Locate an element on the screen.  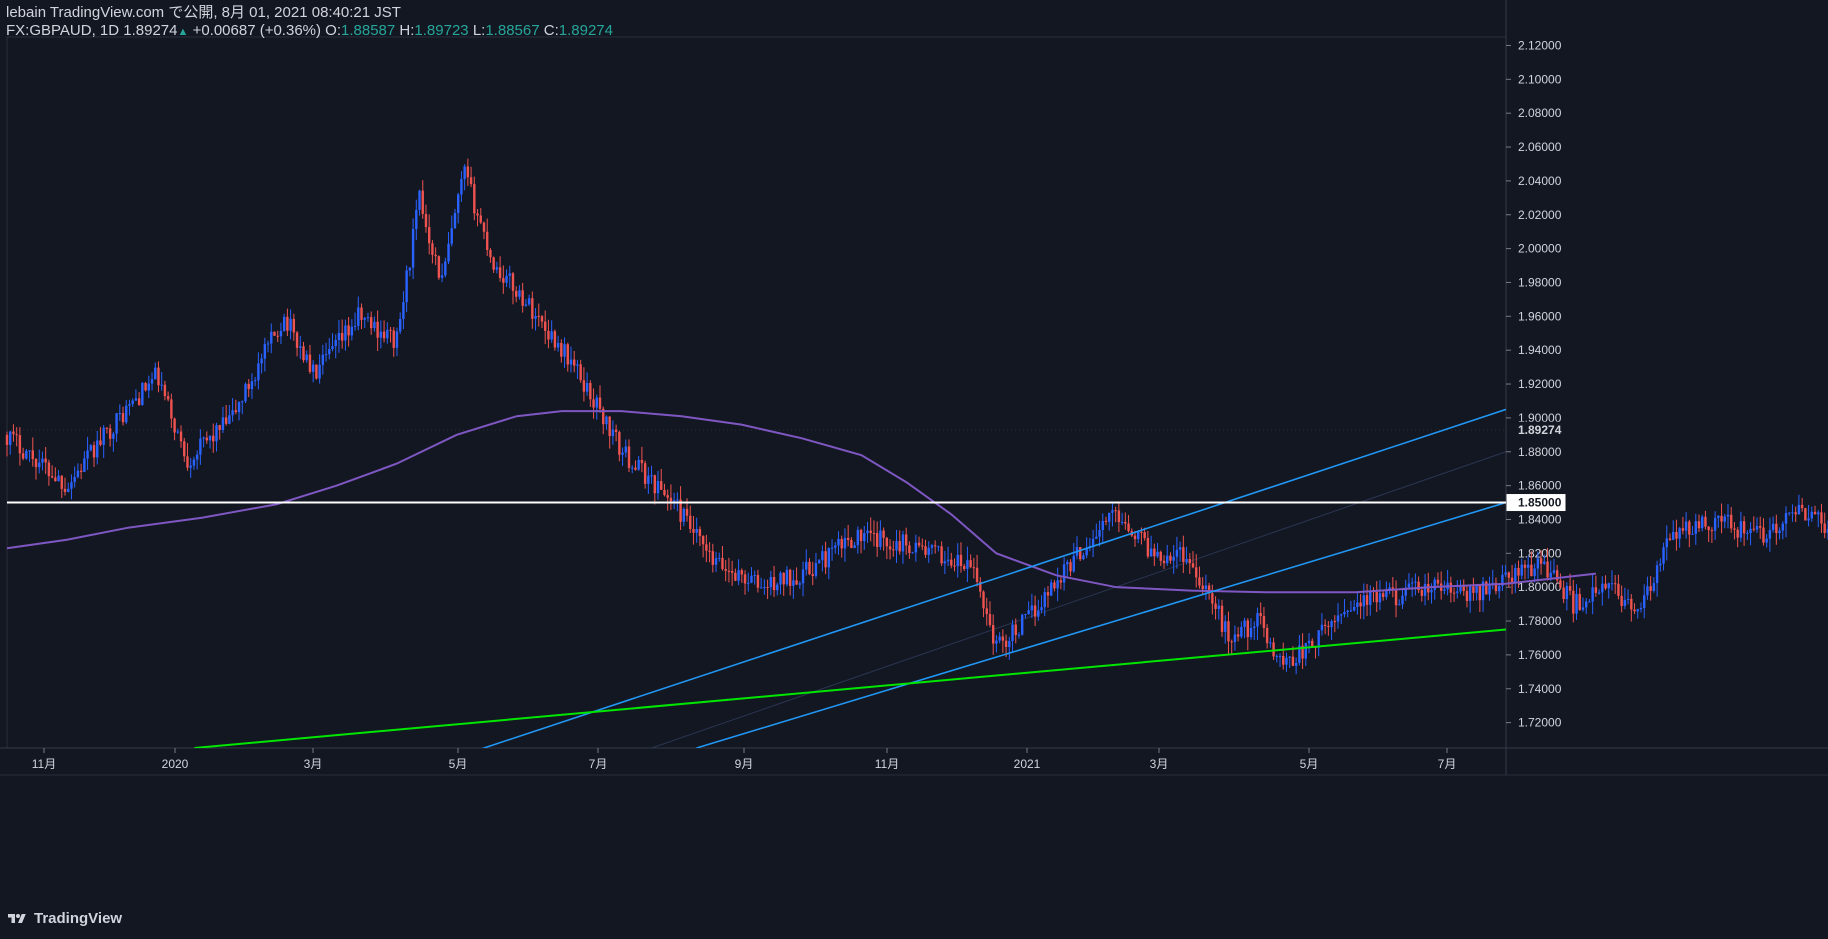
y-tick-label: 1.94000 is located at coordinates (1540, 350).